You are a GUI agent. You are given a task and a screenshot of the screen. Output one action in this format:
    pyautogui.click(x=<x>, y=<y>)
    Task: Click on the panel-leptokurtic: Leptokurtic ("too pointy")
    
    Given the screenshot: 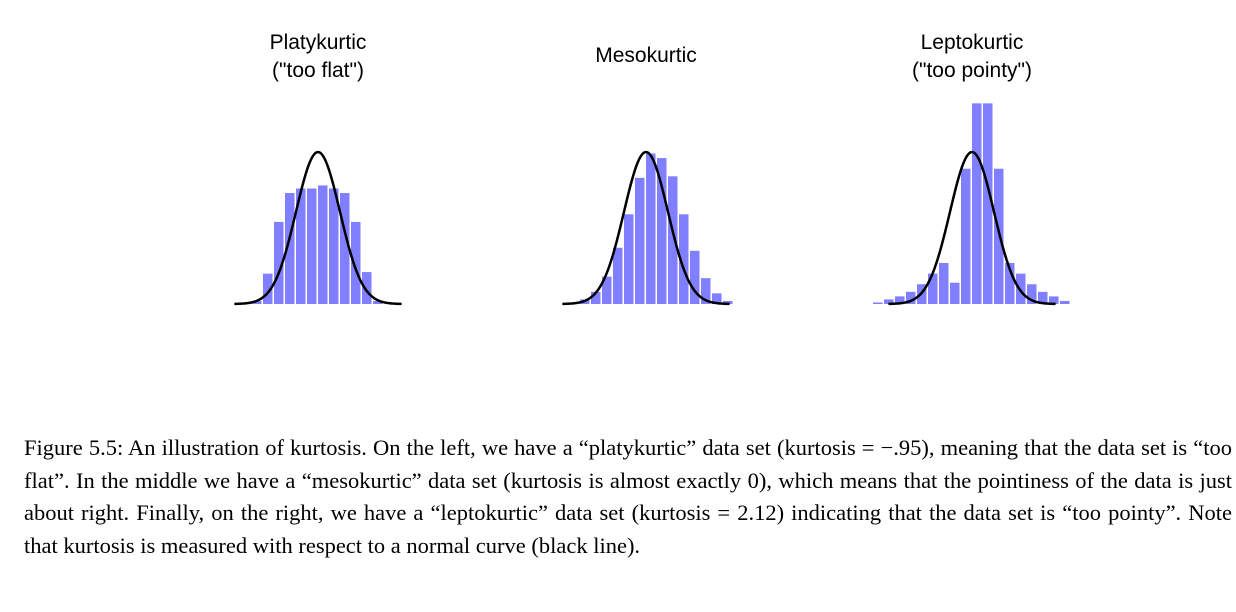 What is the action you would take?
    pyautogui.click(x=971, y=168)
    